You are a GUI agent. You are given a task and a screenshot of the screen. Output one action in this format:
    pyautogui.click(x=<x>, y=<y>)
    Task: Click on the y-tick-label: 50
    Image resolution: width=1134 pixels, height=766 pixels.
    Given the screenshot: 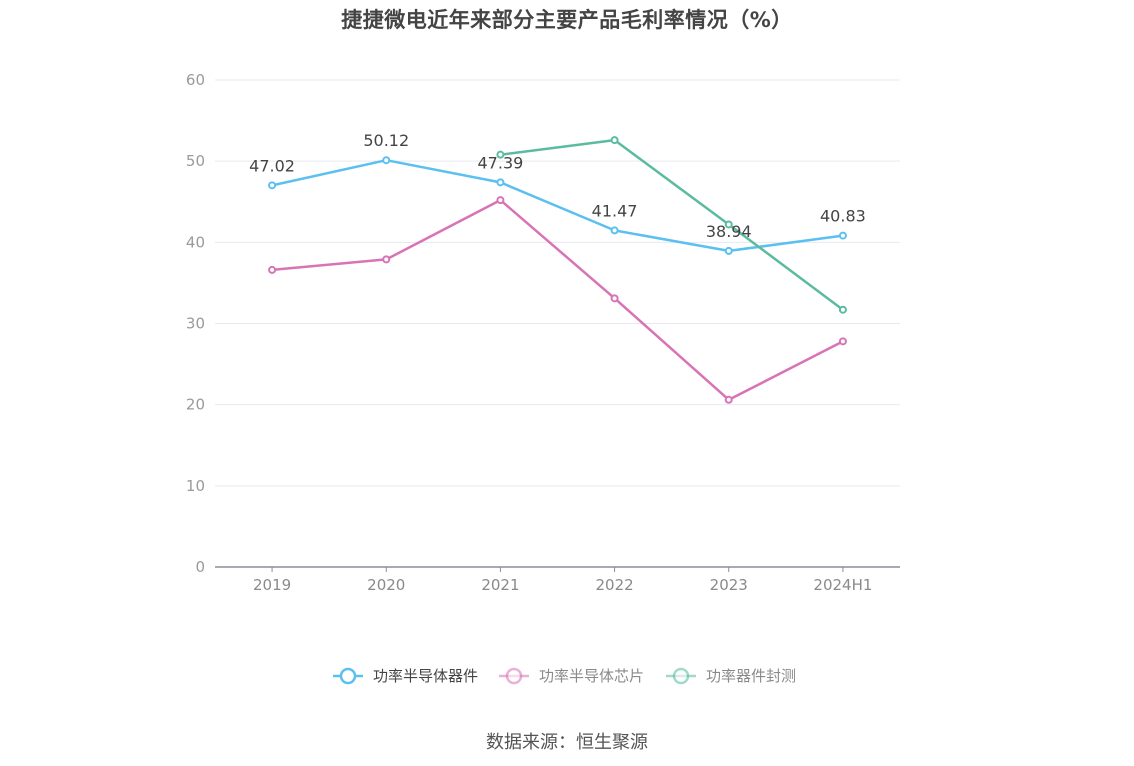 What is the action you would take?
    pyautogui.click(x=195, y=161)
    